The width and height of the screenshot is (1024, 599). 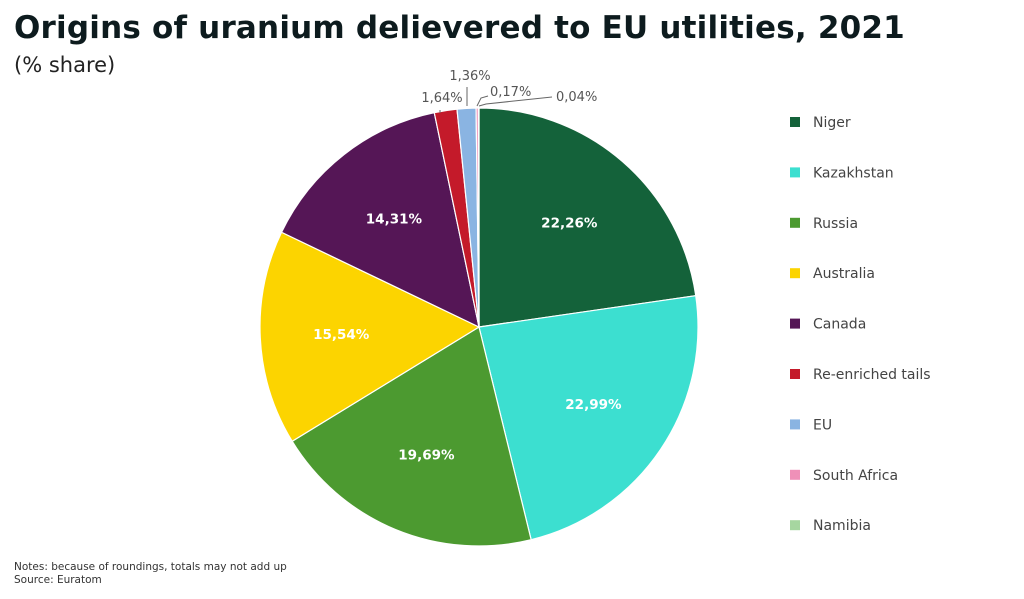 I want to click on slice-niger, so click(x=587, y=217).